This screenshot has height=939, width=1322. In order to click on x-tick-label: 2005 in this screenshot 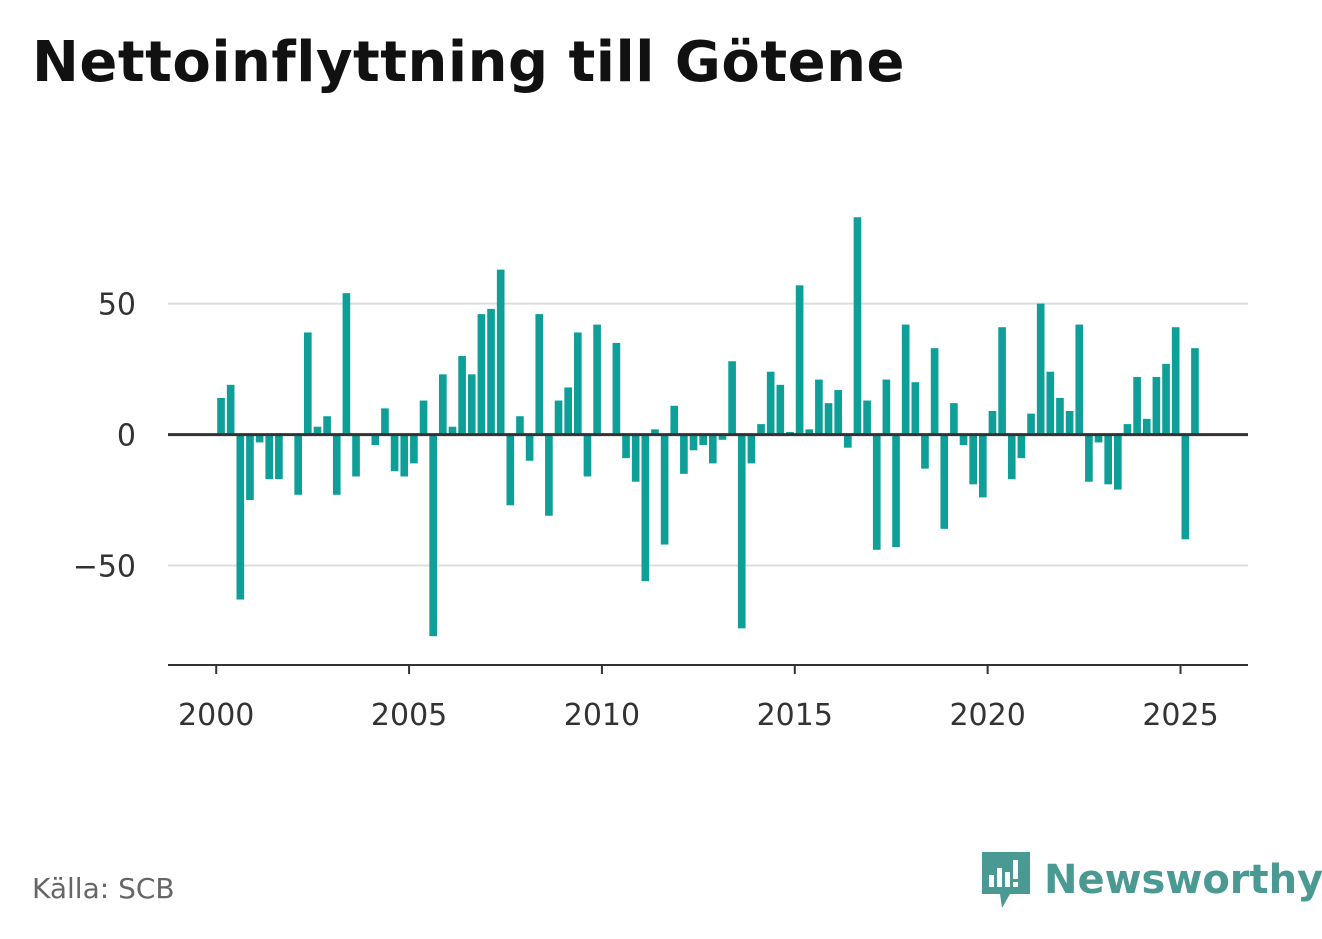, I will do `click(409, 715)`.